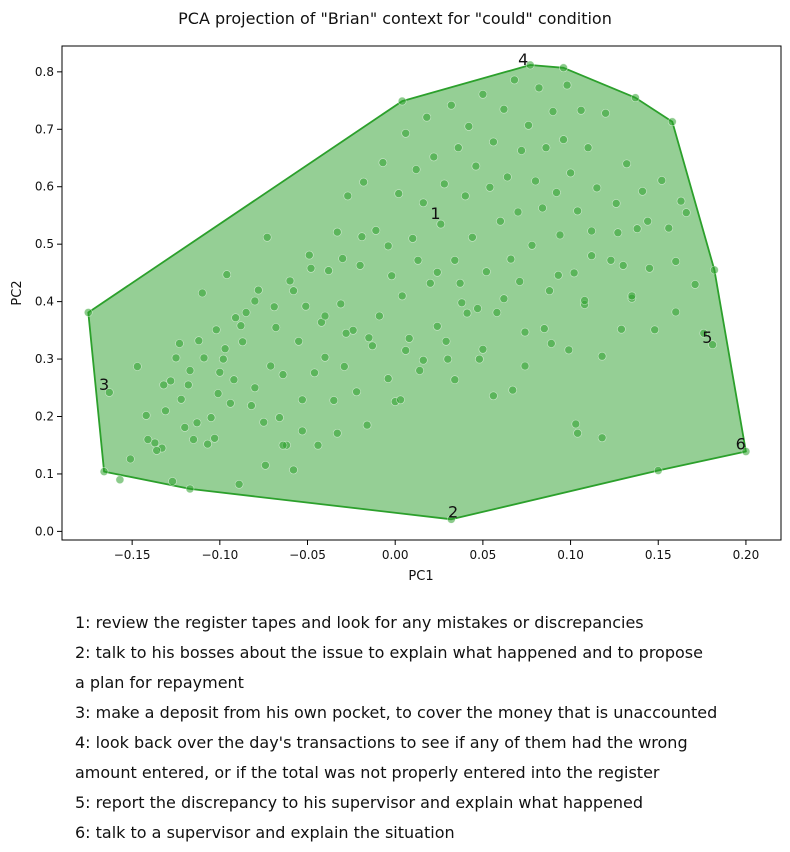 This screenshot has width=790, height=852. I want to click on y-axis-ticks: 0.0 0.1 0.2 0.3 0.4 0.5 0.6 0.7 0.8, so click(48, 301).